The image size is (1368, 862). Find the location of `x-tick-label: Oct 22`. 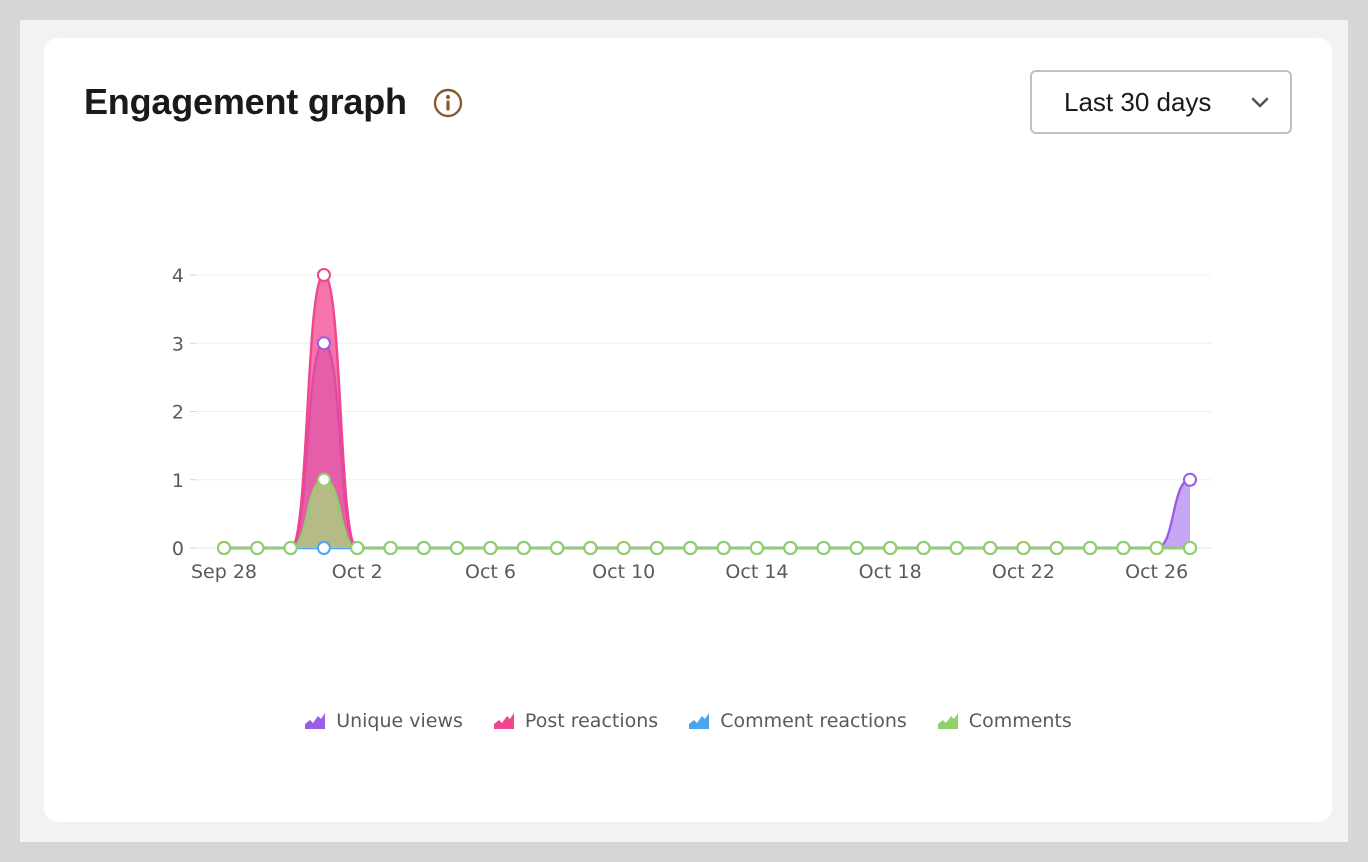

x-tick-label: Oct 22 is located at coordinates (1023, 572).